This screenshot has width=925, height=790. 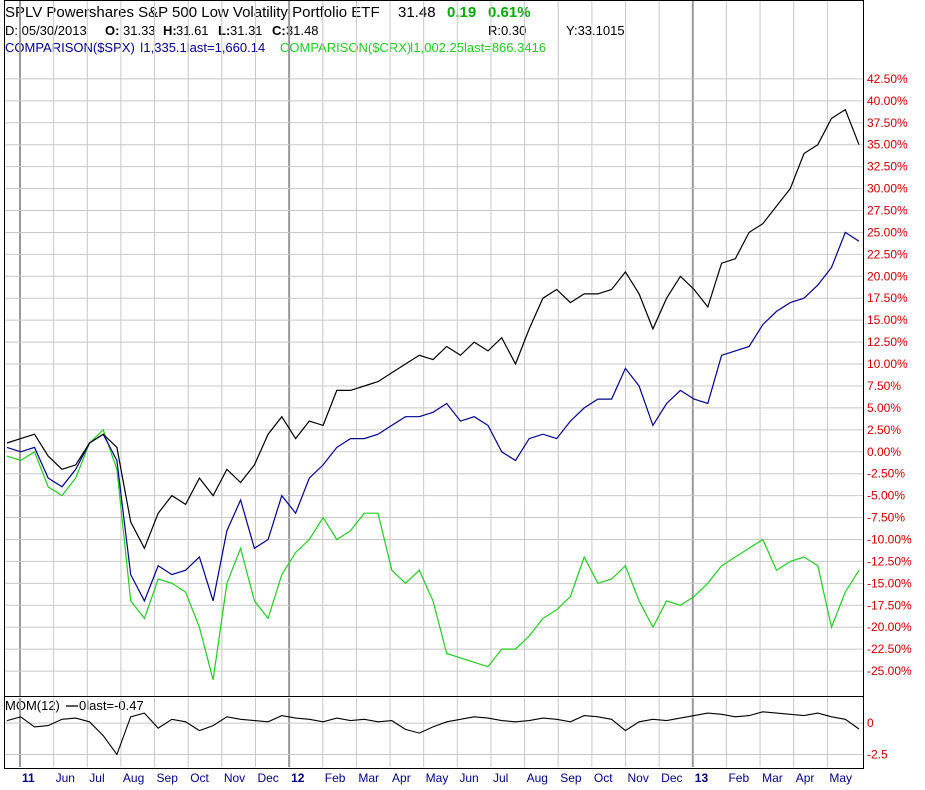 What do you see at coordinates (279, 30) in the screenshot?
I see `close-label: C:` at bounding box center [279, 30].